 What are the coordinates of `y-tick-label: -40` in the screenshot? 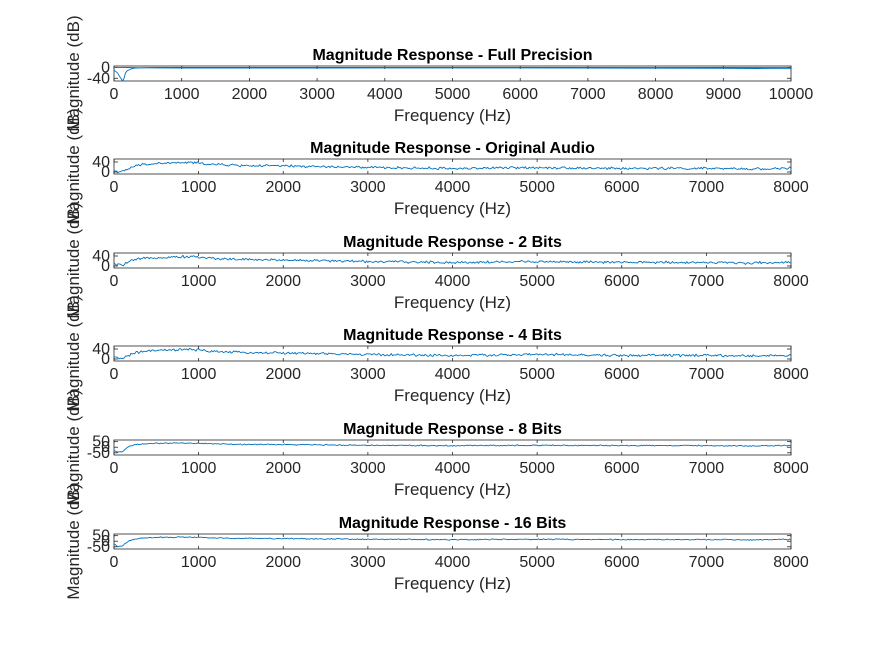 It's located at (98, 78).